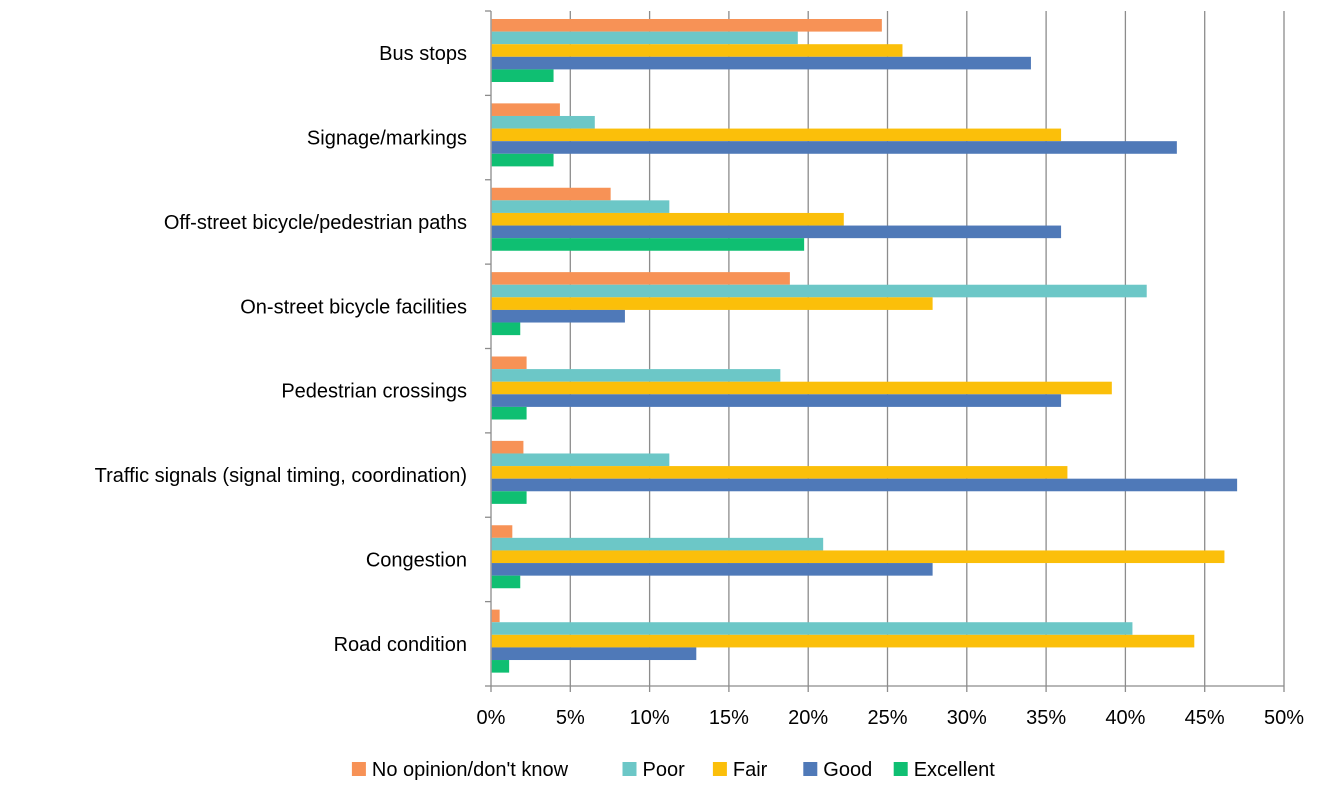  Describe the element at coordinates (416, 560) in the screenshot. I see `category-label-congestion: Congestion` at that location.